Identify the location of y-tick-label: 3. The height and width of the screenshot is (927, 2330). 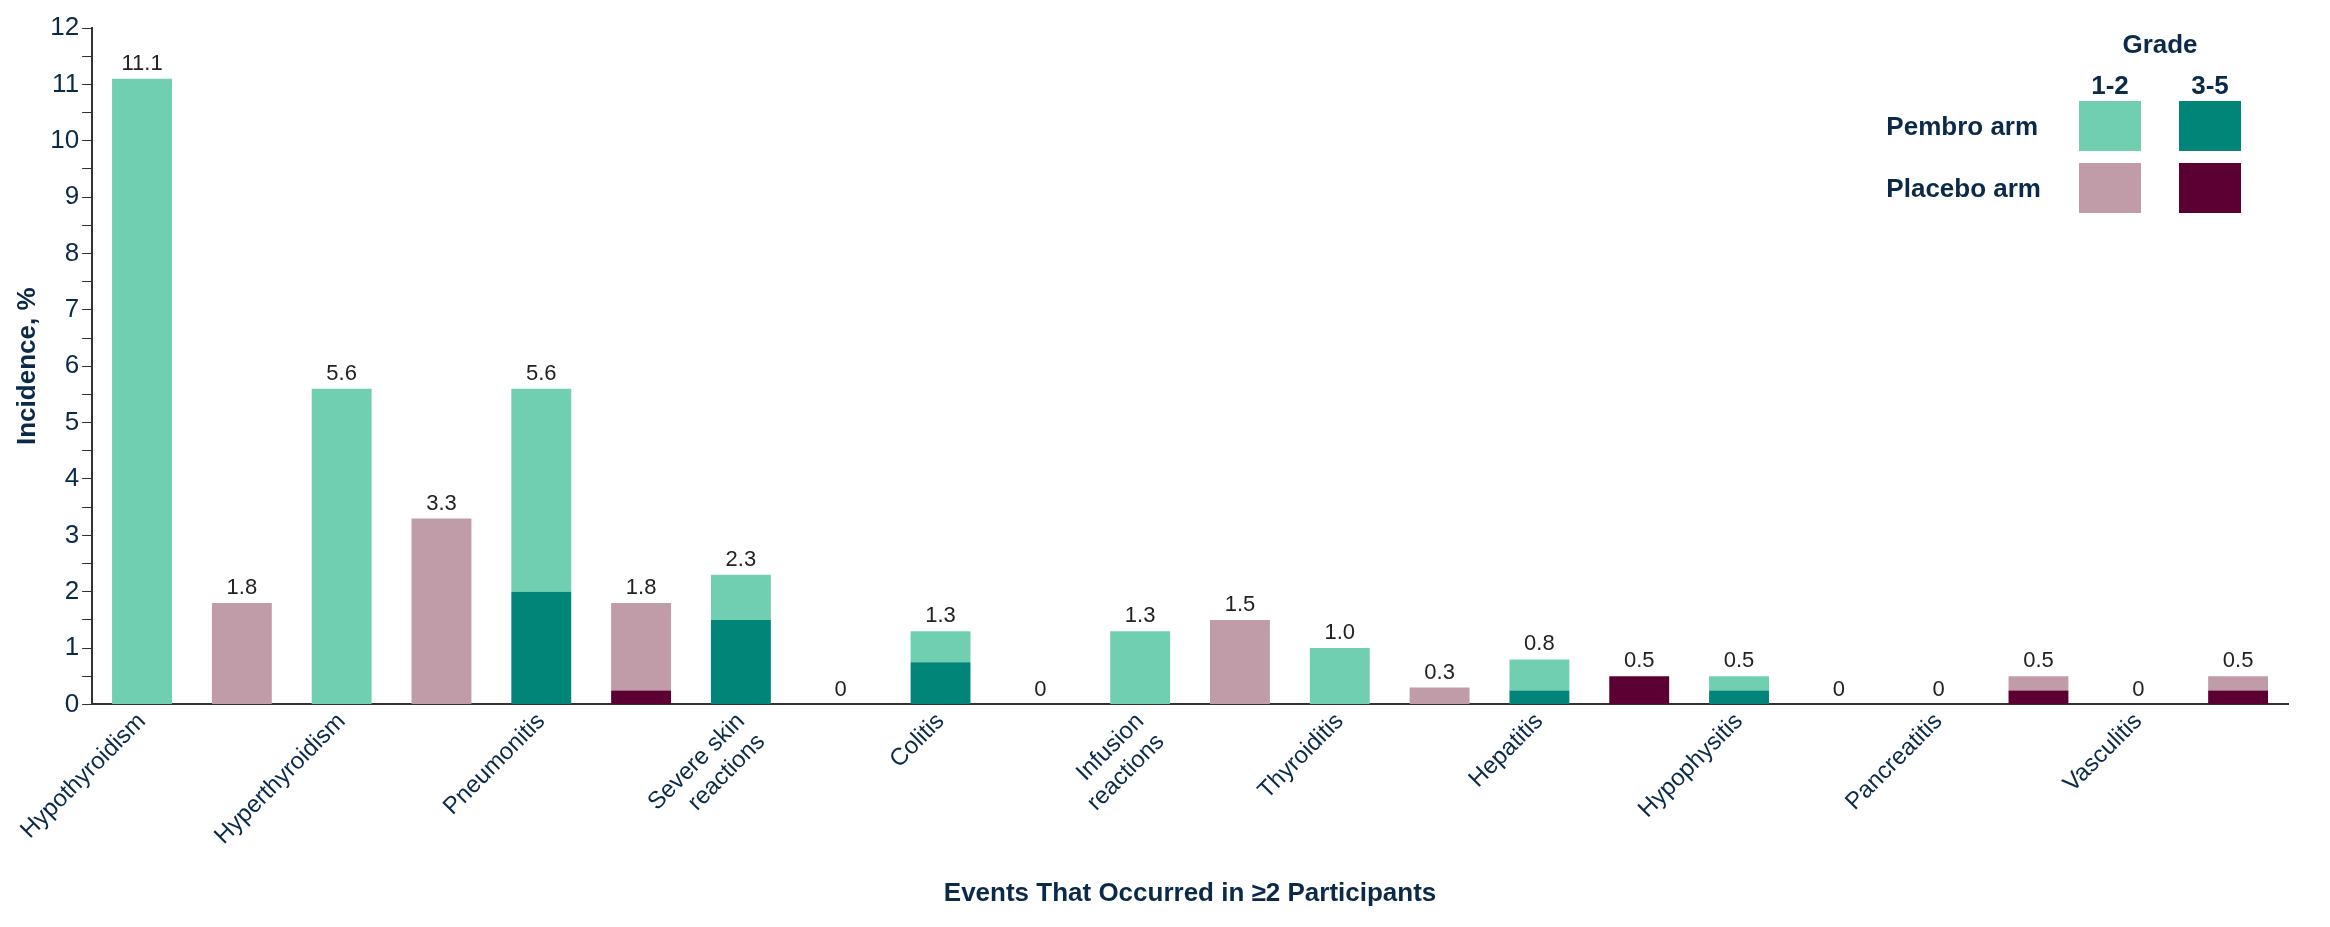
(72, 533).